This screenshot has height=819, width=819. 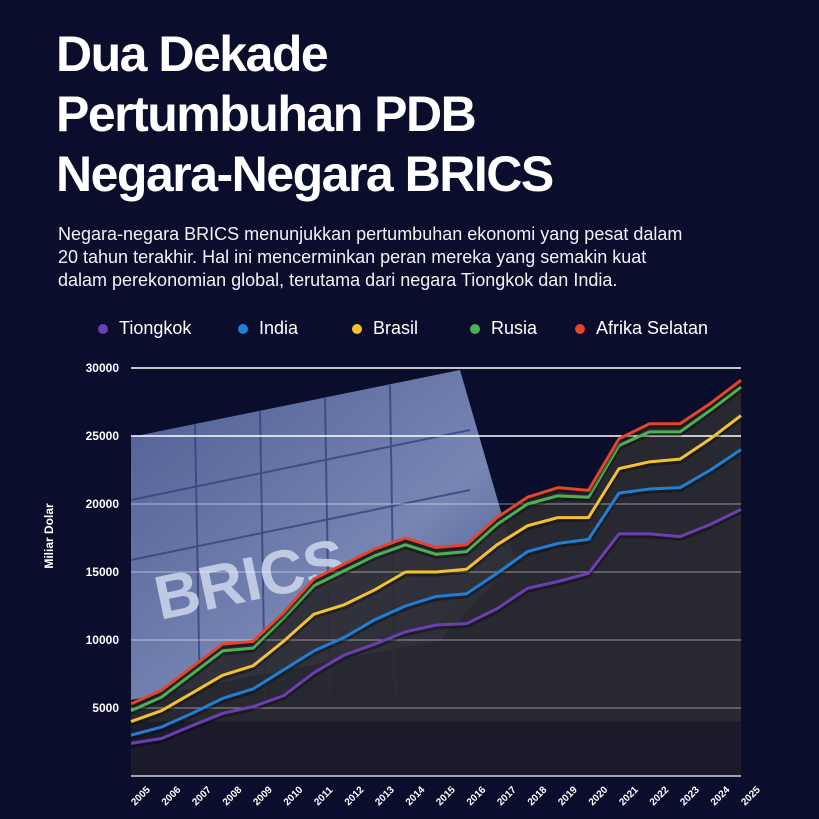 What do you see at coordinates (202, 796) in the screenshot?
I see `x-tick-label: 2007` at bounding box center [202, 796].